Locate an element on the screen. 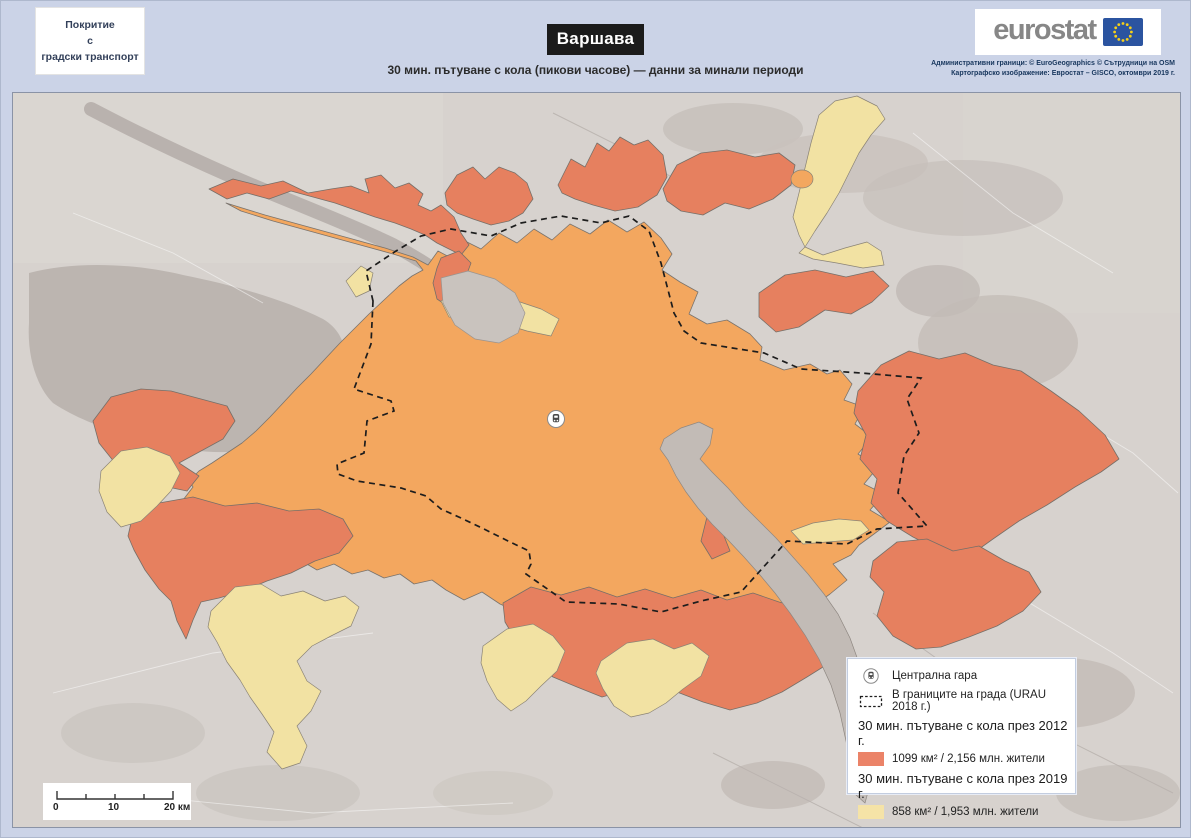 This screenshot has width=1191, height=838. legend-2019-value: 858 км² / 1,953 млн. жители is located at coordinates (965, 812).